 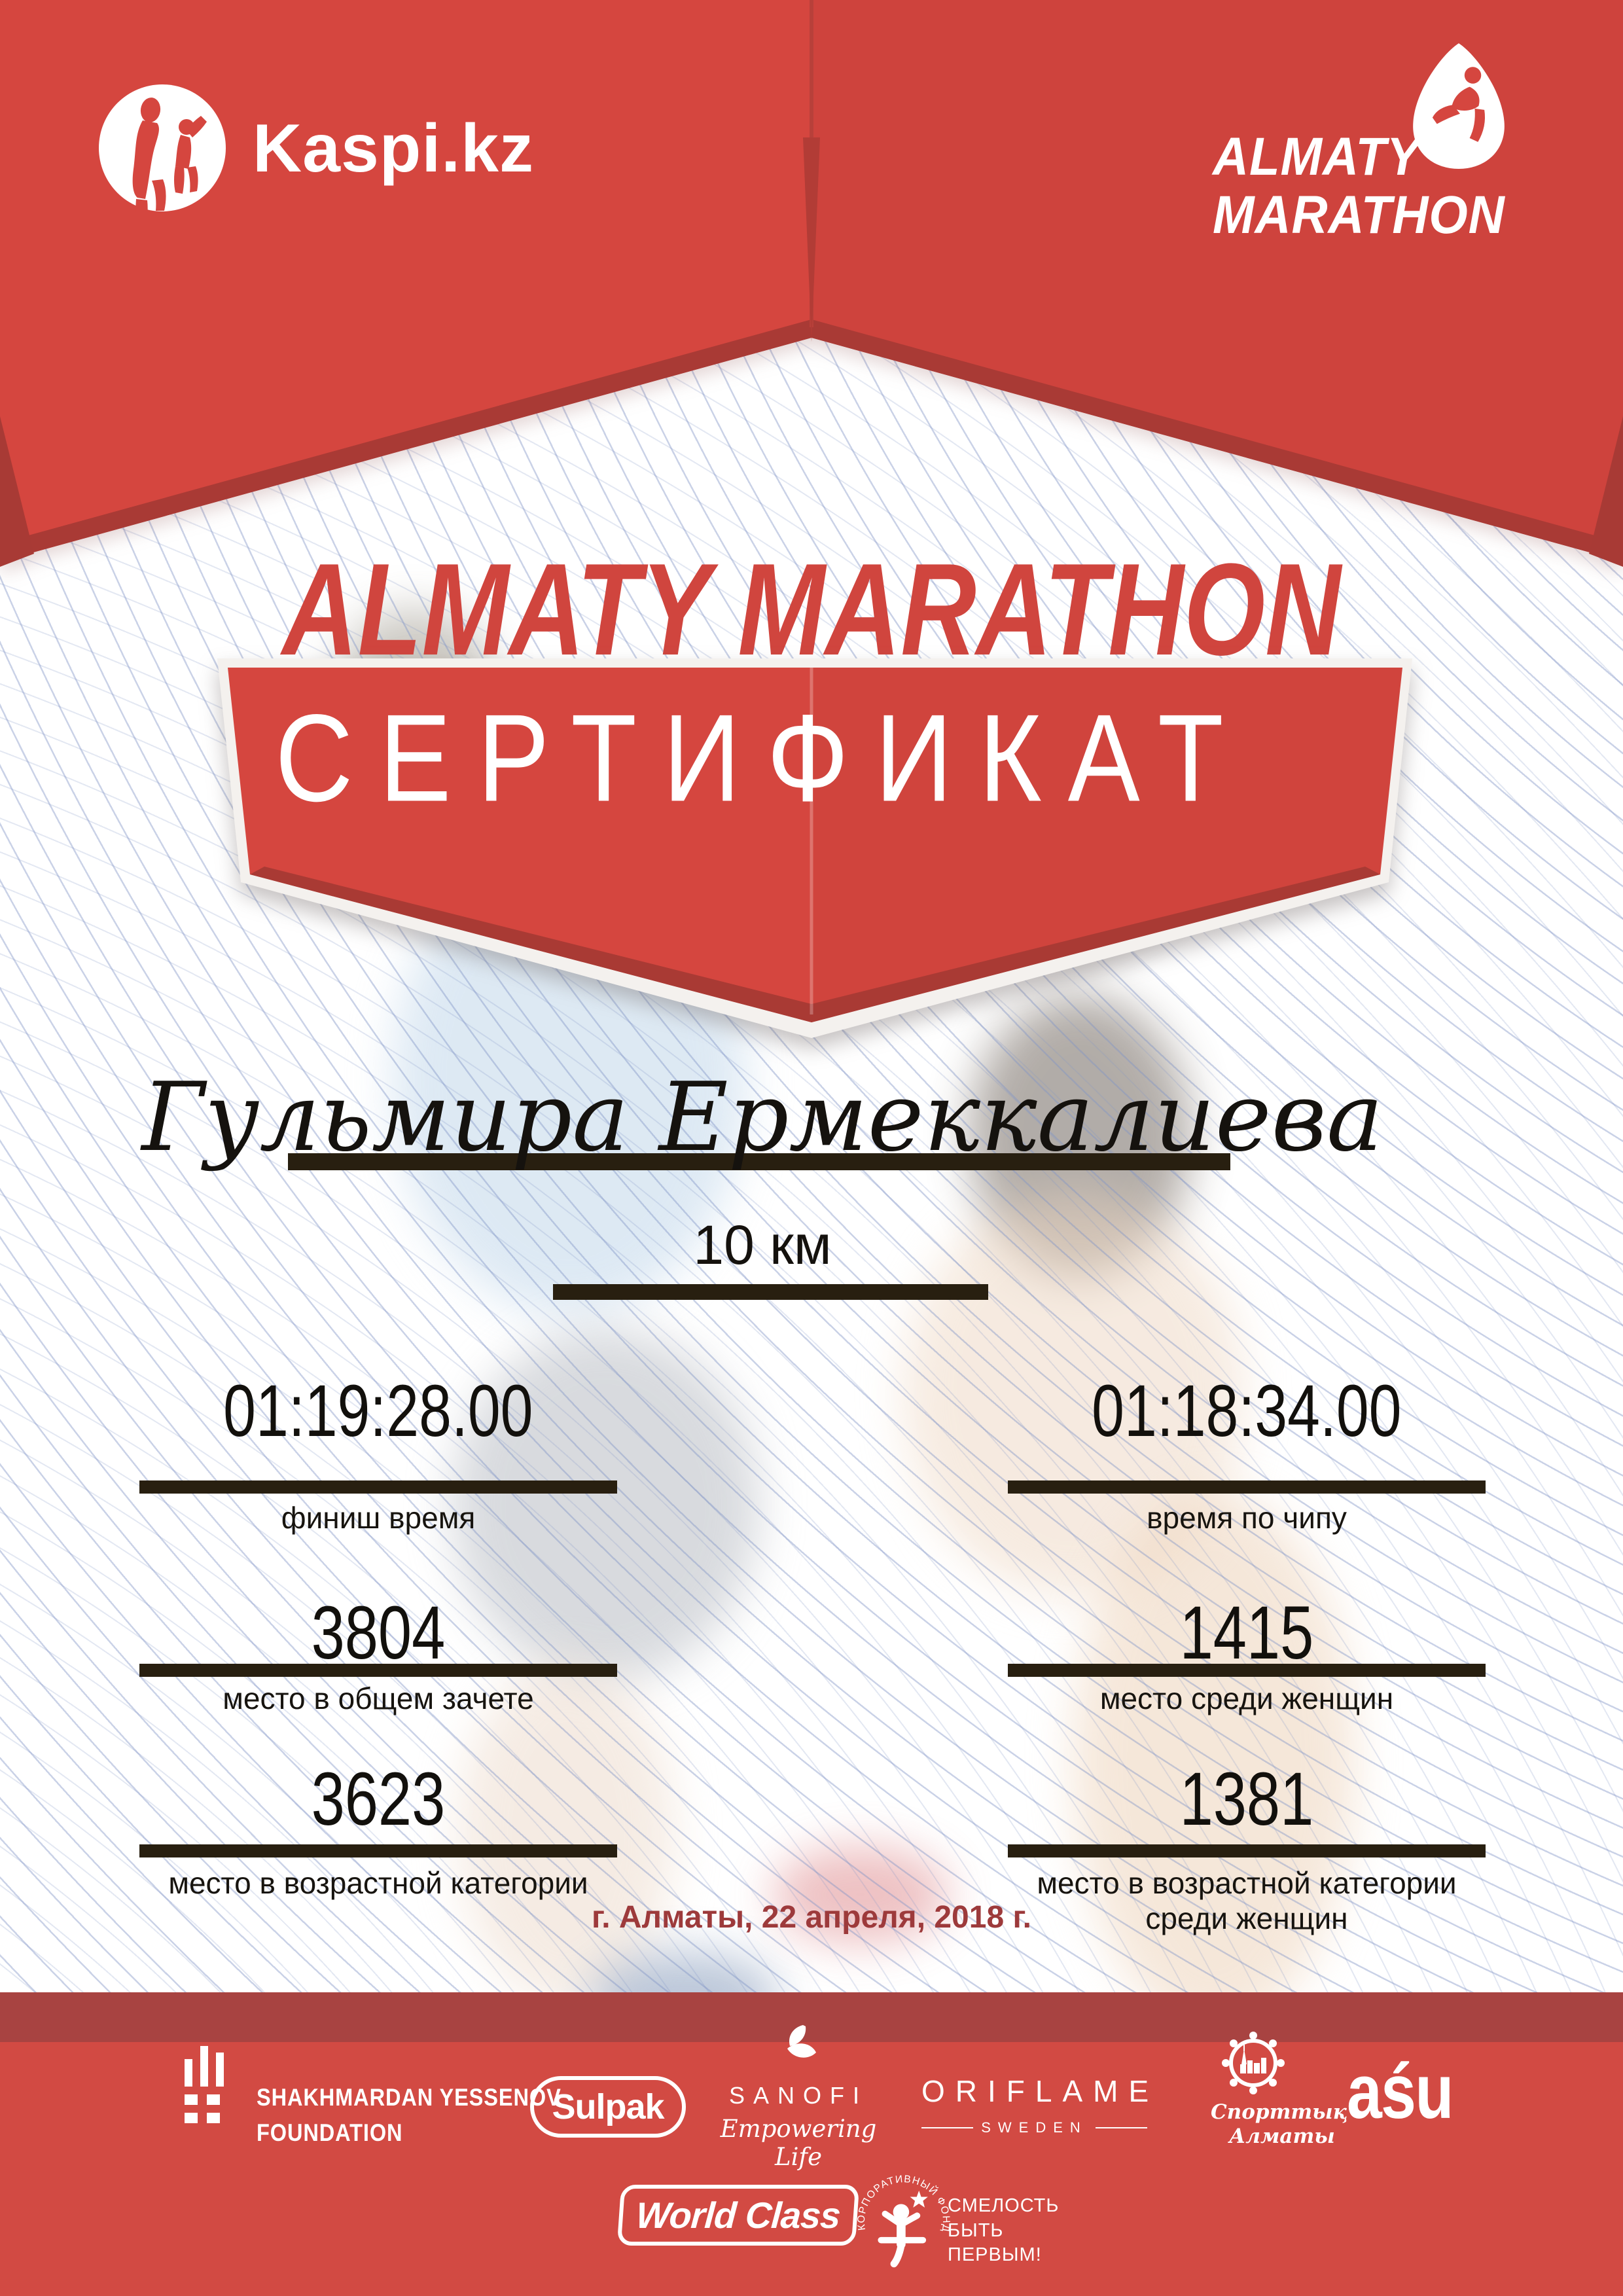 I want to click on sponsor-sulpak: Sulpak, so click(x=608, y=2107).